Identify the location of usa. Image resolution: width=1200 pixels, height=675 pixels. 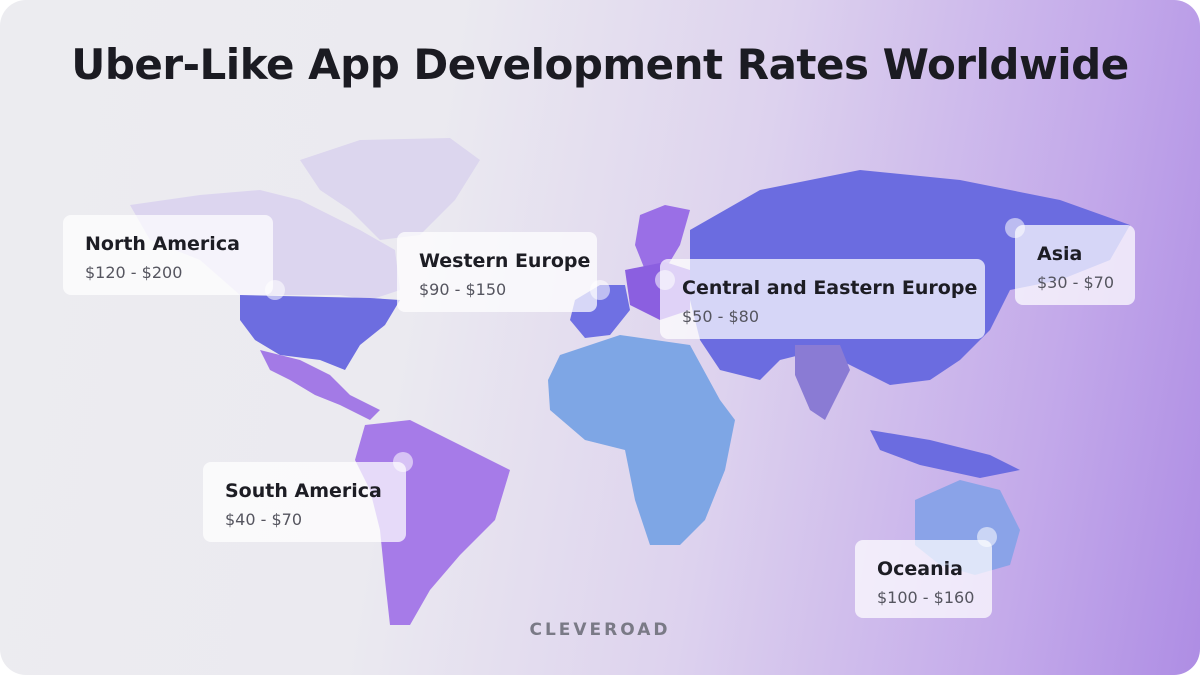
(320, 332).